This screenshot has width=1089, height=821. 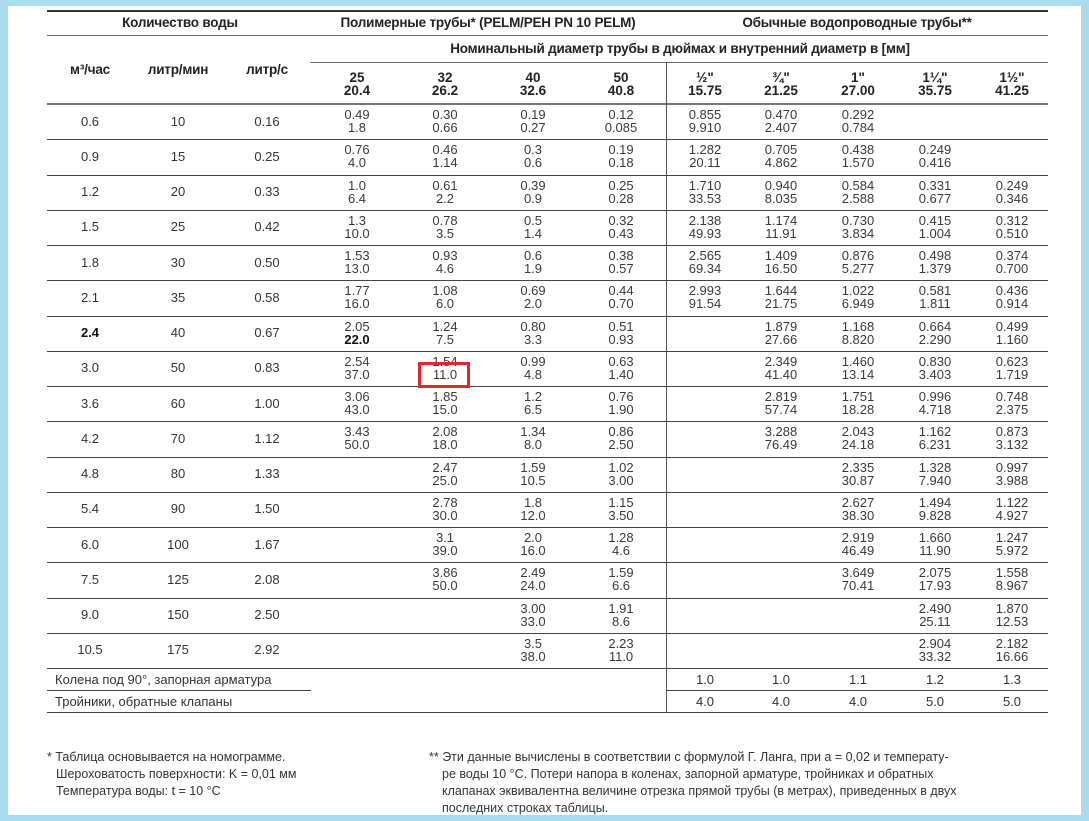 I want to click on fitting-value: 4.0, so click(x=705, y=701).